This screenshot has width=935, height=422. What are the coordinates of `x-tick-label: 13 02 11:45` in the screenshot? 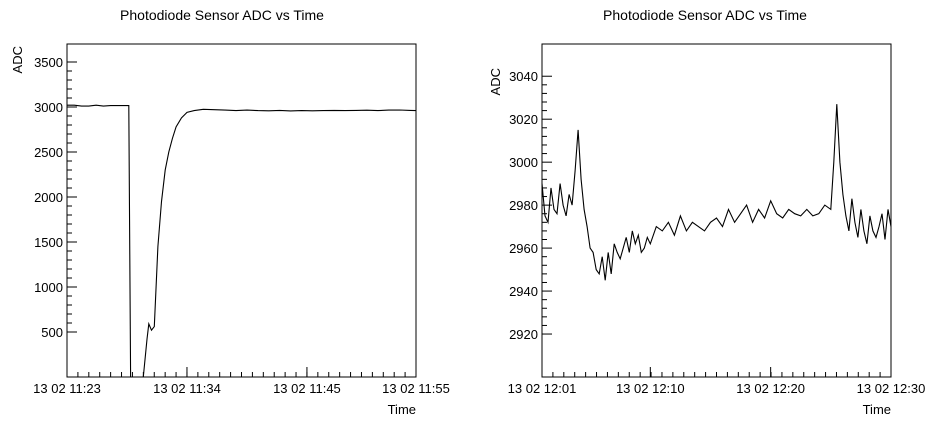 It's located at (307, 388).